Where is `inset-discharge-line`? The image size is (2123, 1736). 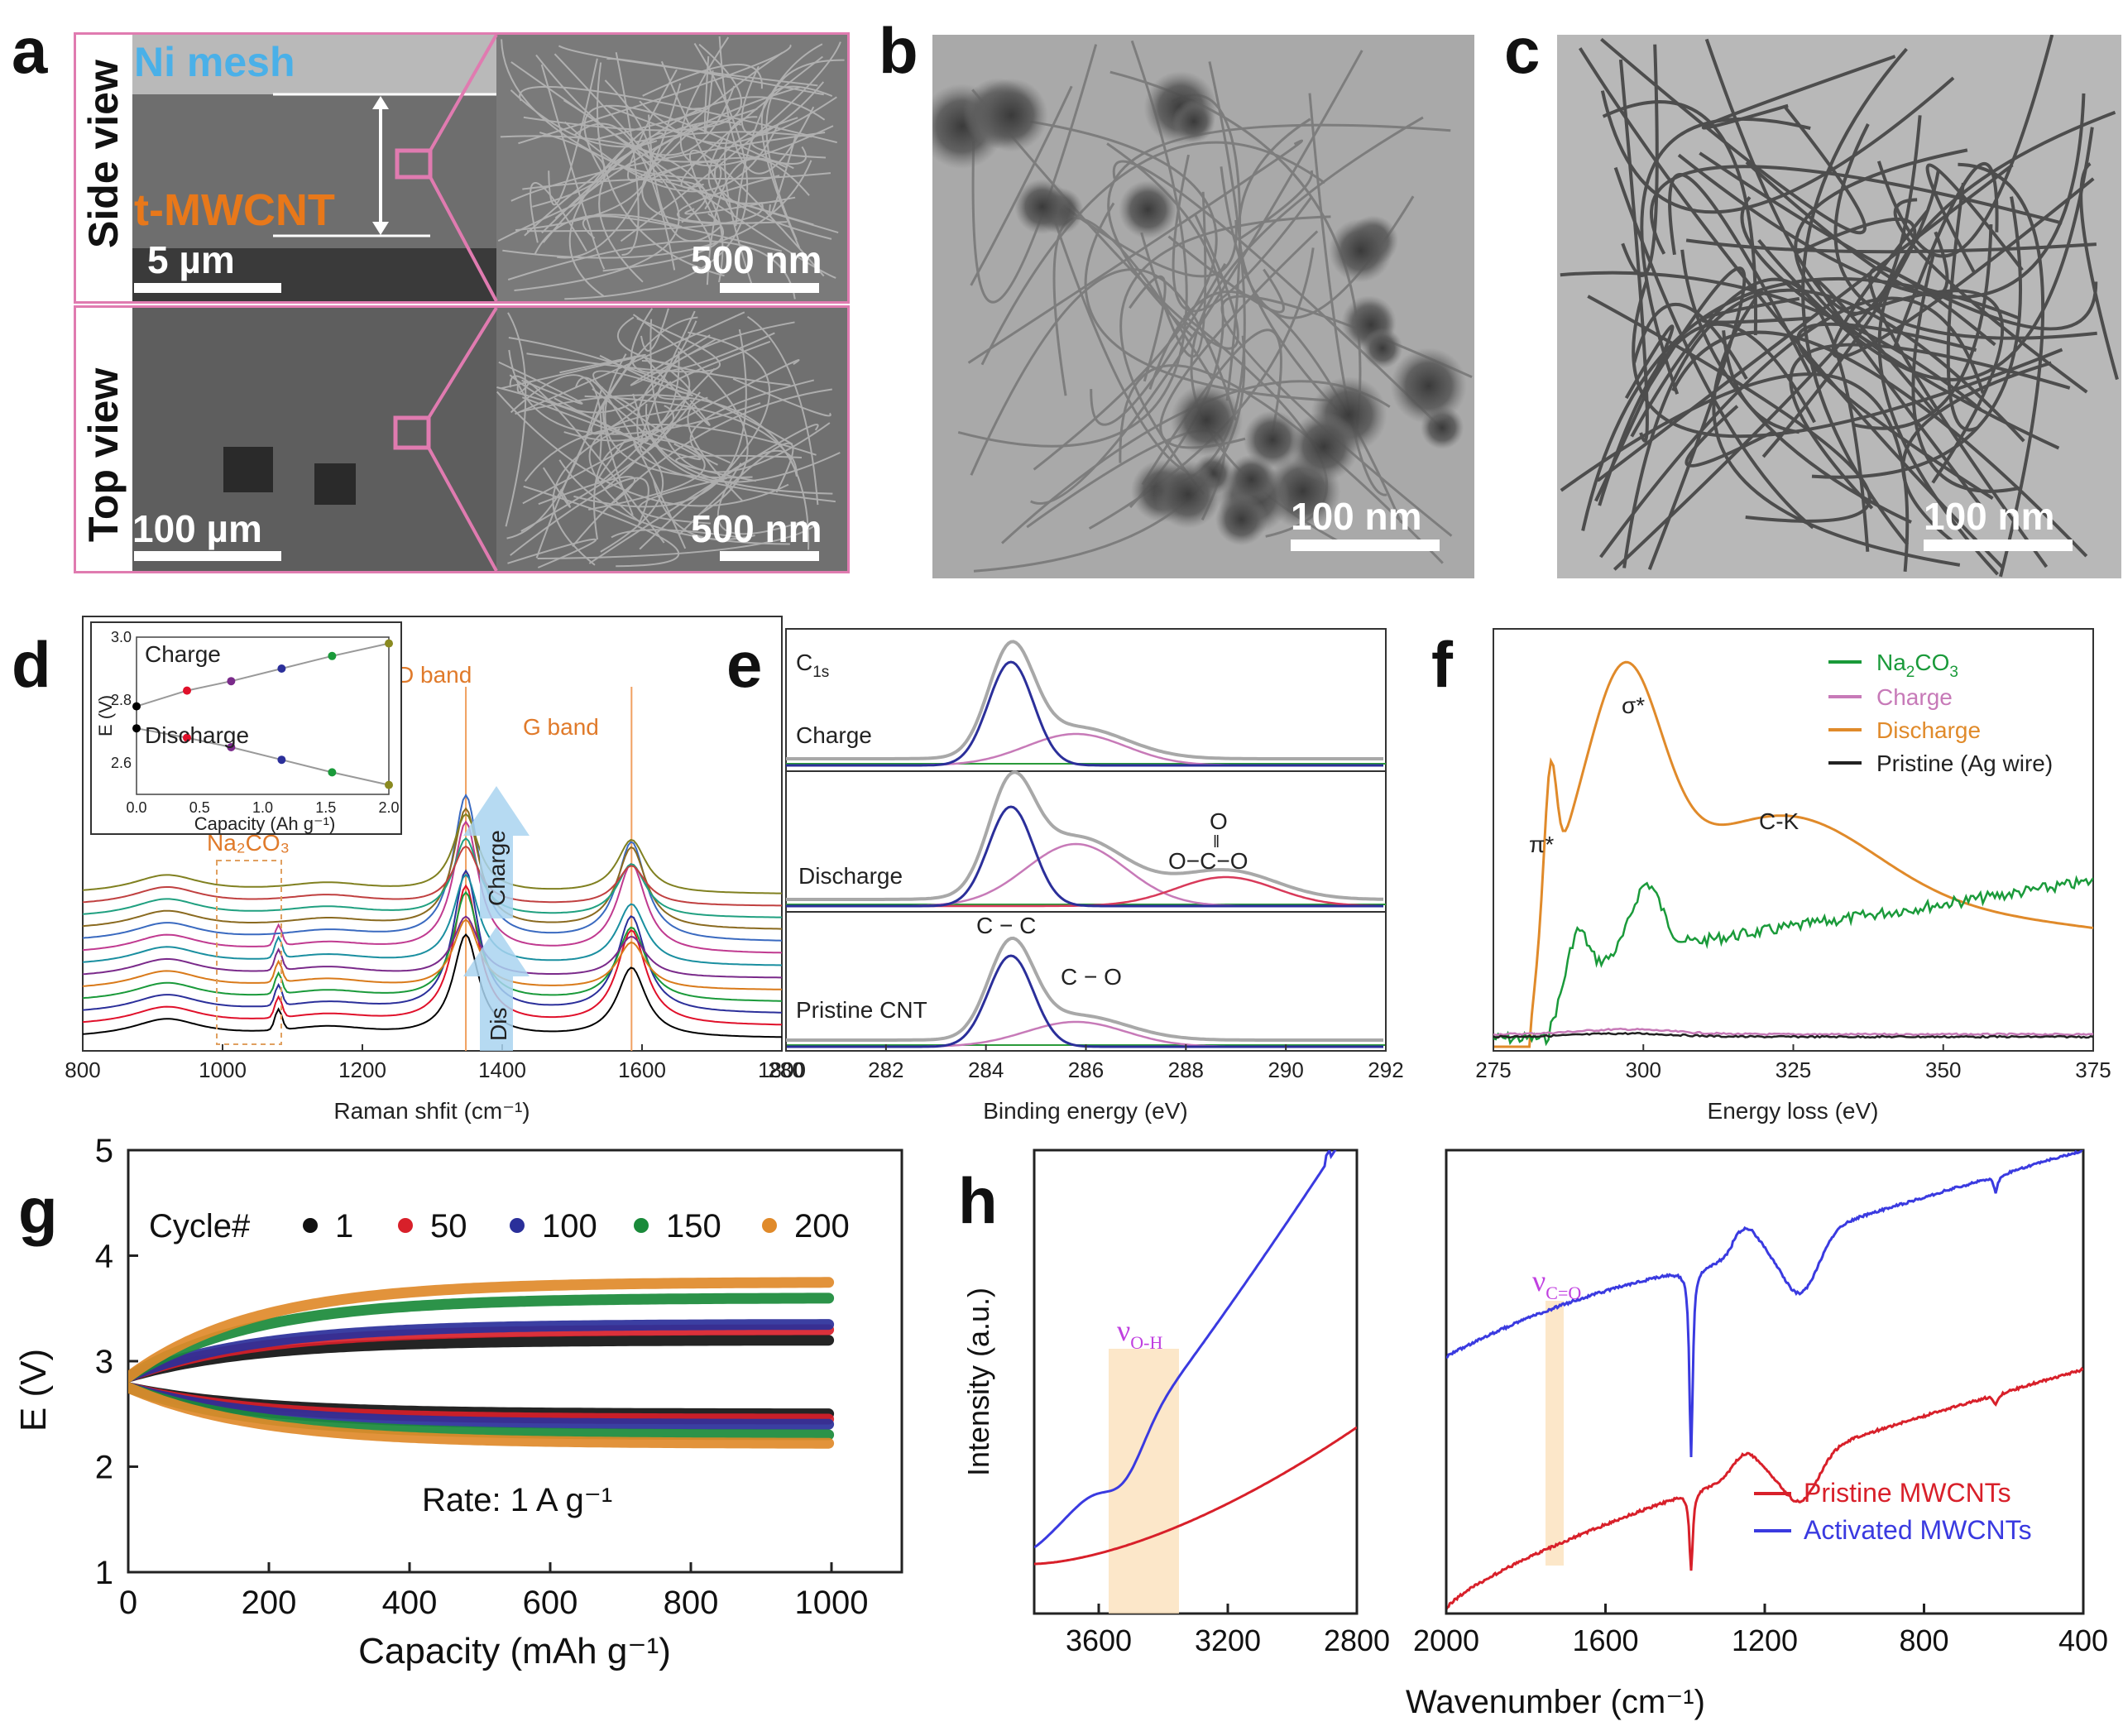
inset-discharge-line is located at coordinates (263, 757).